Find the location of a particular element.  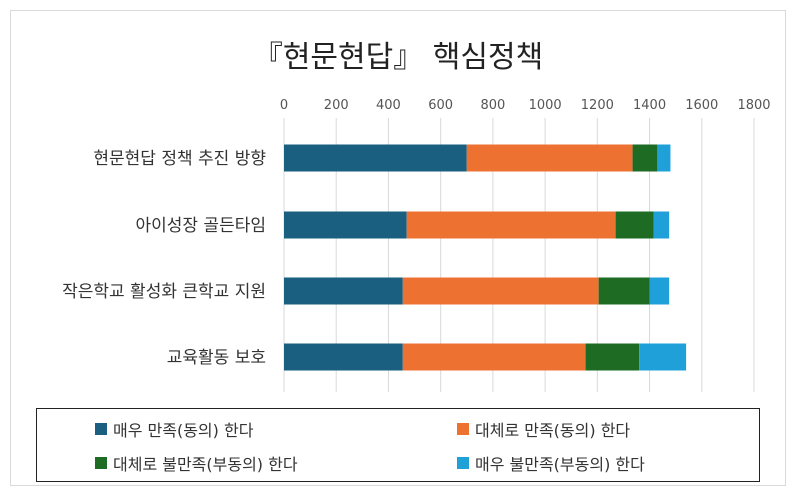

legend-item: 대체로 불만족(부동의) 한다 is located at coordinates (196, 463).